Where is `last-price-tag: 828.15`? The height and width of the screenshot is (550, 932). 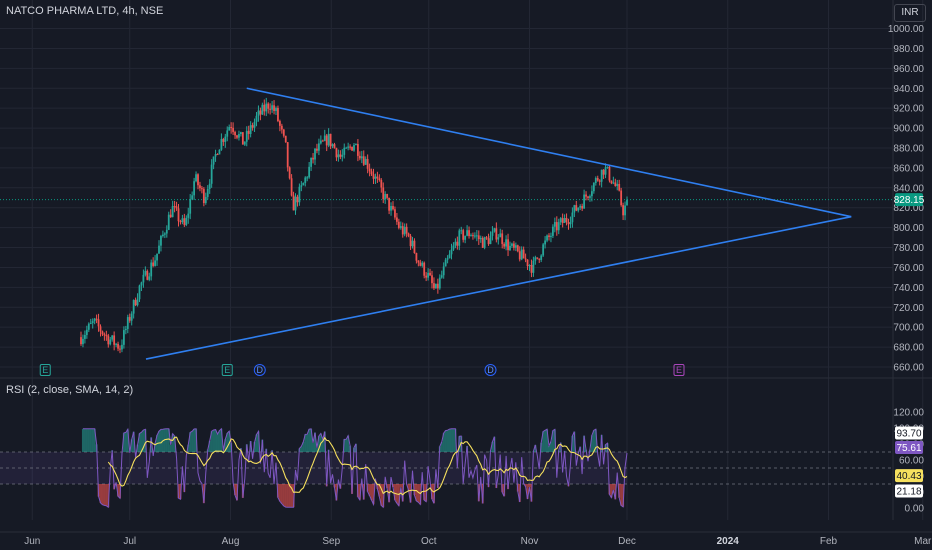
last-price-tag: 828.15 is located at coordinates (909, 200).